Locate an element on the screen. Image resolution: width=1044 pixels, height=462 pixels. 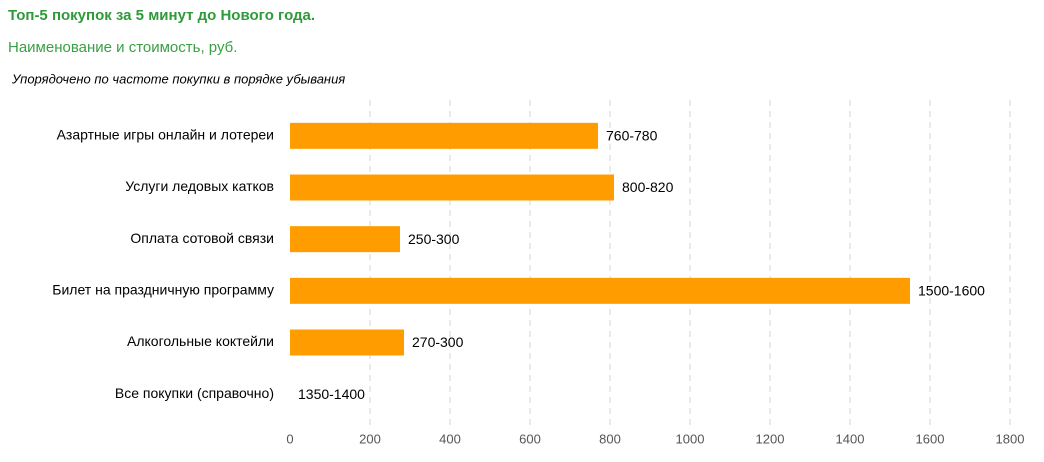
x-tick-label: 200 is located at coordinates (370, 438).